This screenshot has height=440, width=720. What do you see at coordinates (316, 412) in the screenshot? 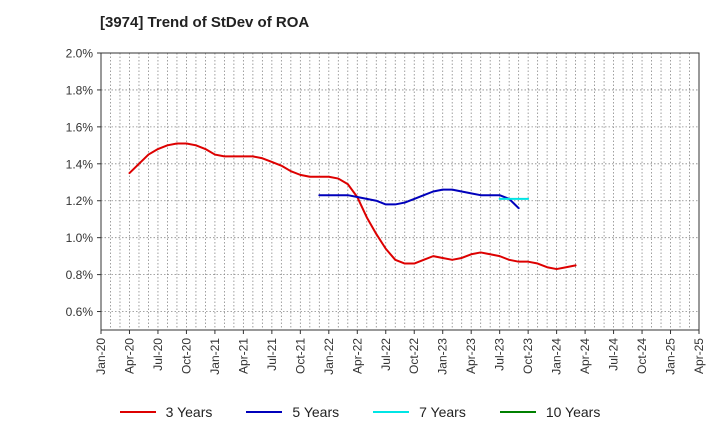
I see `legend-label: 5 Years` at bounding box center [316, 412].